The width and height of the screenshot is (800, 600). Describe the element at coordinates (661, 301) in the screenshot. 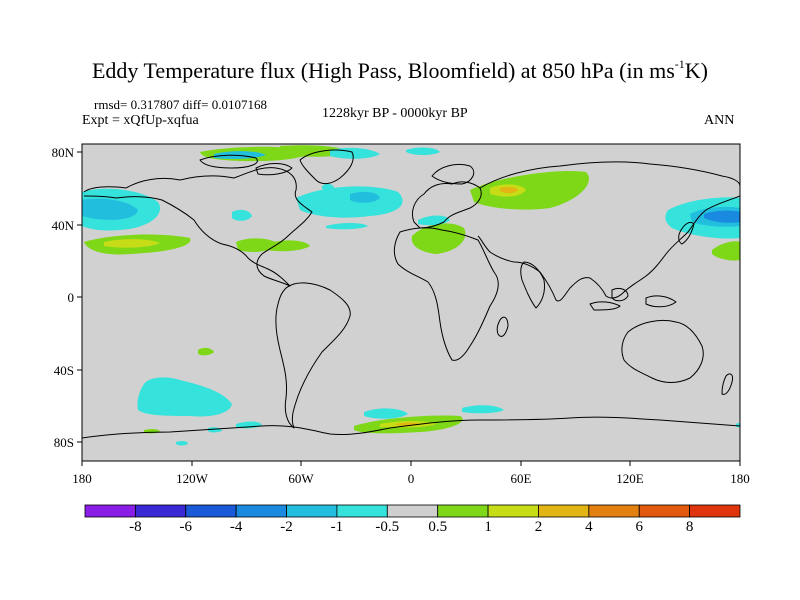

I see `coast-new-guinea` at that location.